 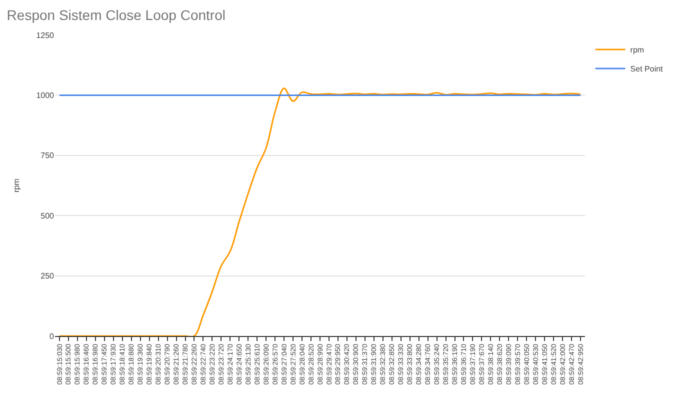 What do you see at coordinates (47, 215) in the screenshot?
I see `y-tick-label: 500` at bounding box center [47, 215].